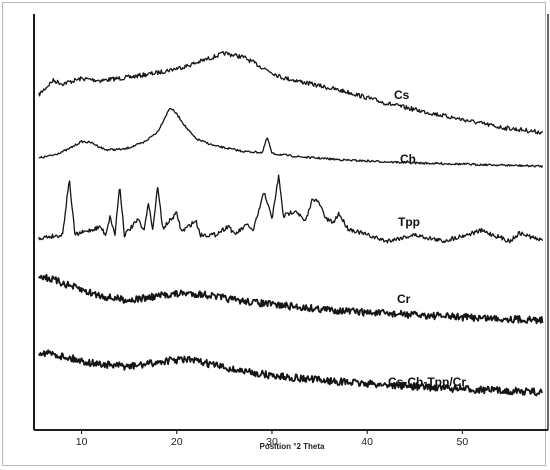  What do you see at coordinates (291, 299) in the screenshot?
I see `trace-cr` at bounding box center [291, 299].